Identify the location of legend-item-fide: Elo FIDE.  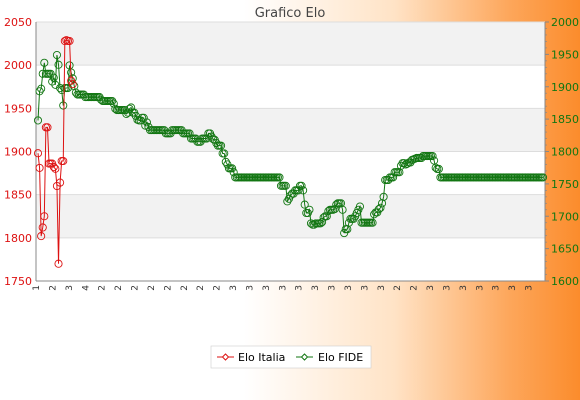
(329, 357).